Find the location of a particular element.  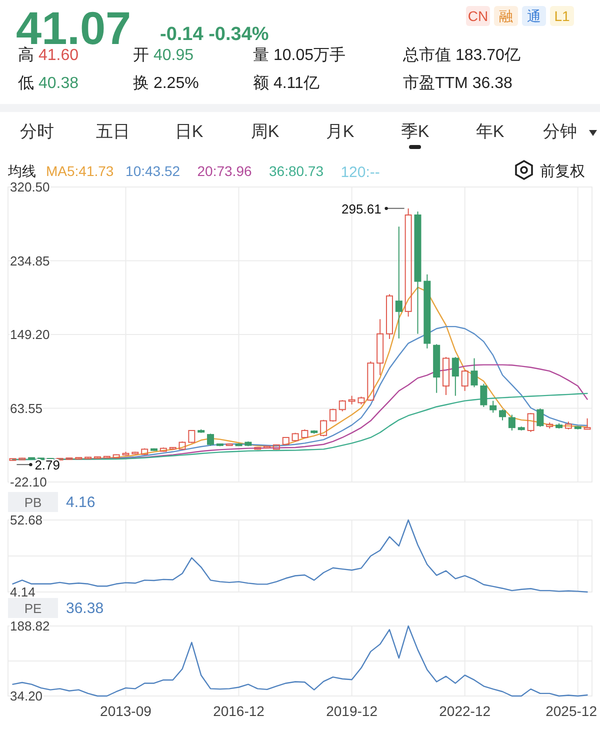

x-tick-label: 2019-12 is located at coordinates (352, 711).